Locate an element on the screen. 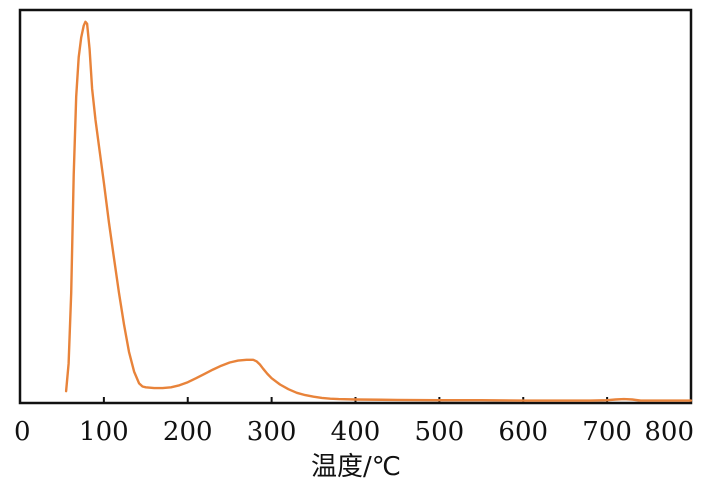  x-tick-label-400: 400 is located at coordinates (356, 432).